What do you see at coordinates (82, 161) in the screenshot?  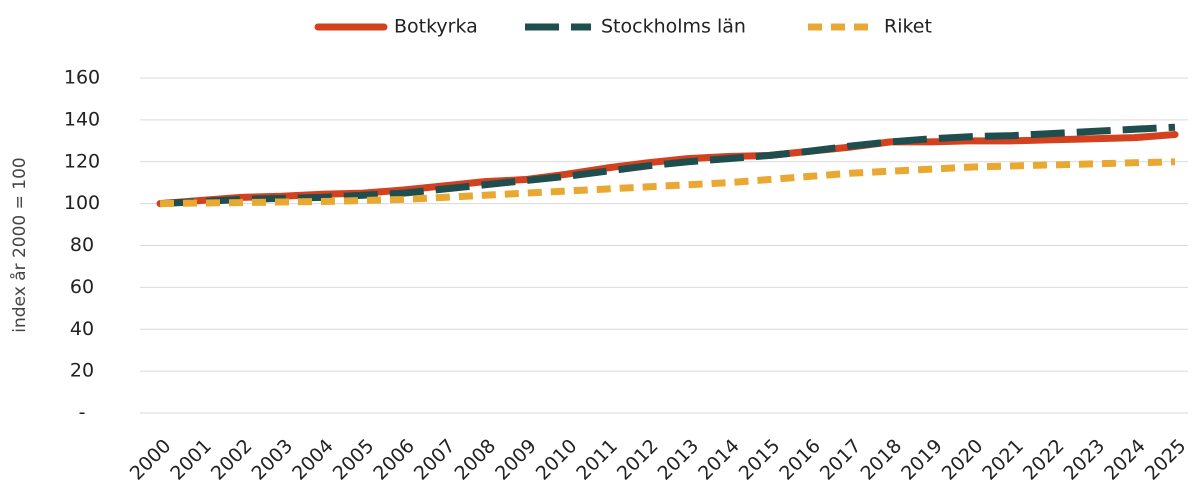 I see `y-tick-label: 120` at bounding box center [82, 161].